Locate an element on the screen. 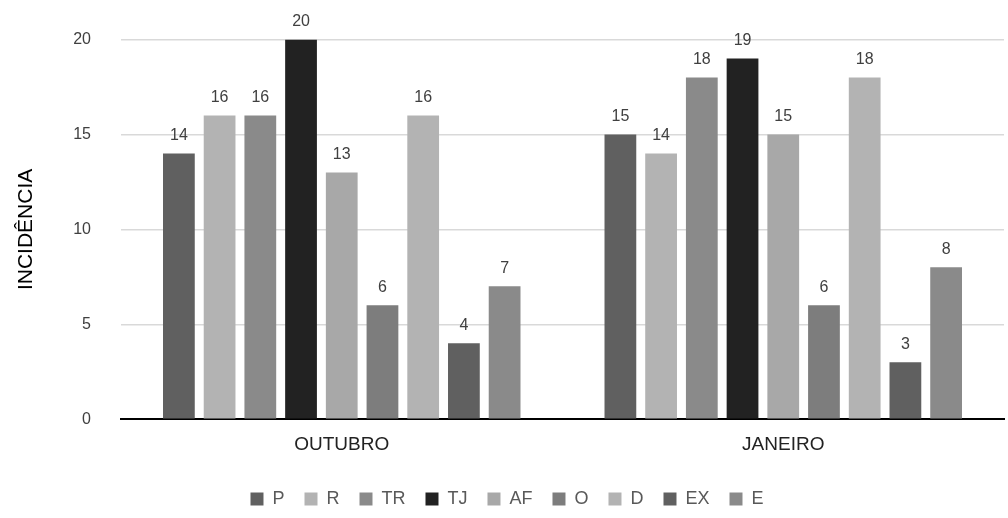 The image size is (1008, 518). legend-label: TJ is located at coordinates (457, 497).